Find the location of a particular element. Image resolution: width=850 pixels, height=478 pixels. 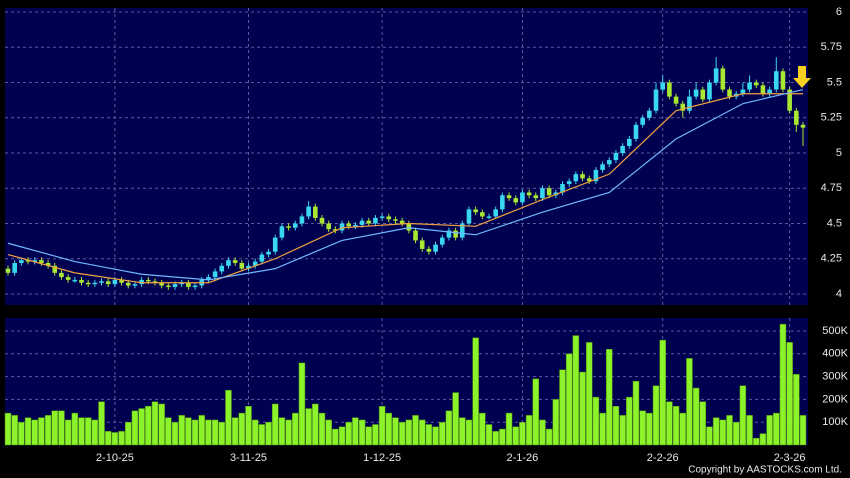

y-tick-label: 5.5 is located at coordinates (834, 82).